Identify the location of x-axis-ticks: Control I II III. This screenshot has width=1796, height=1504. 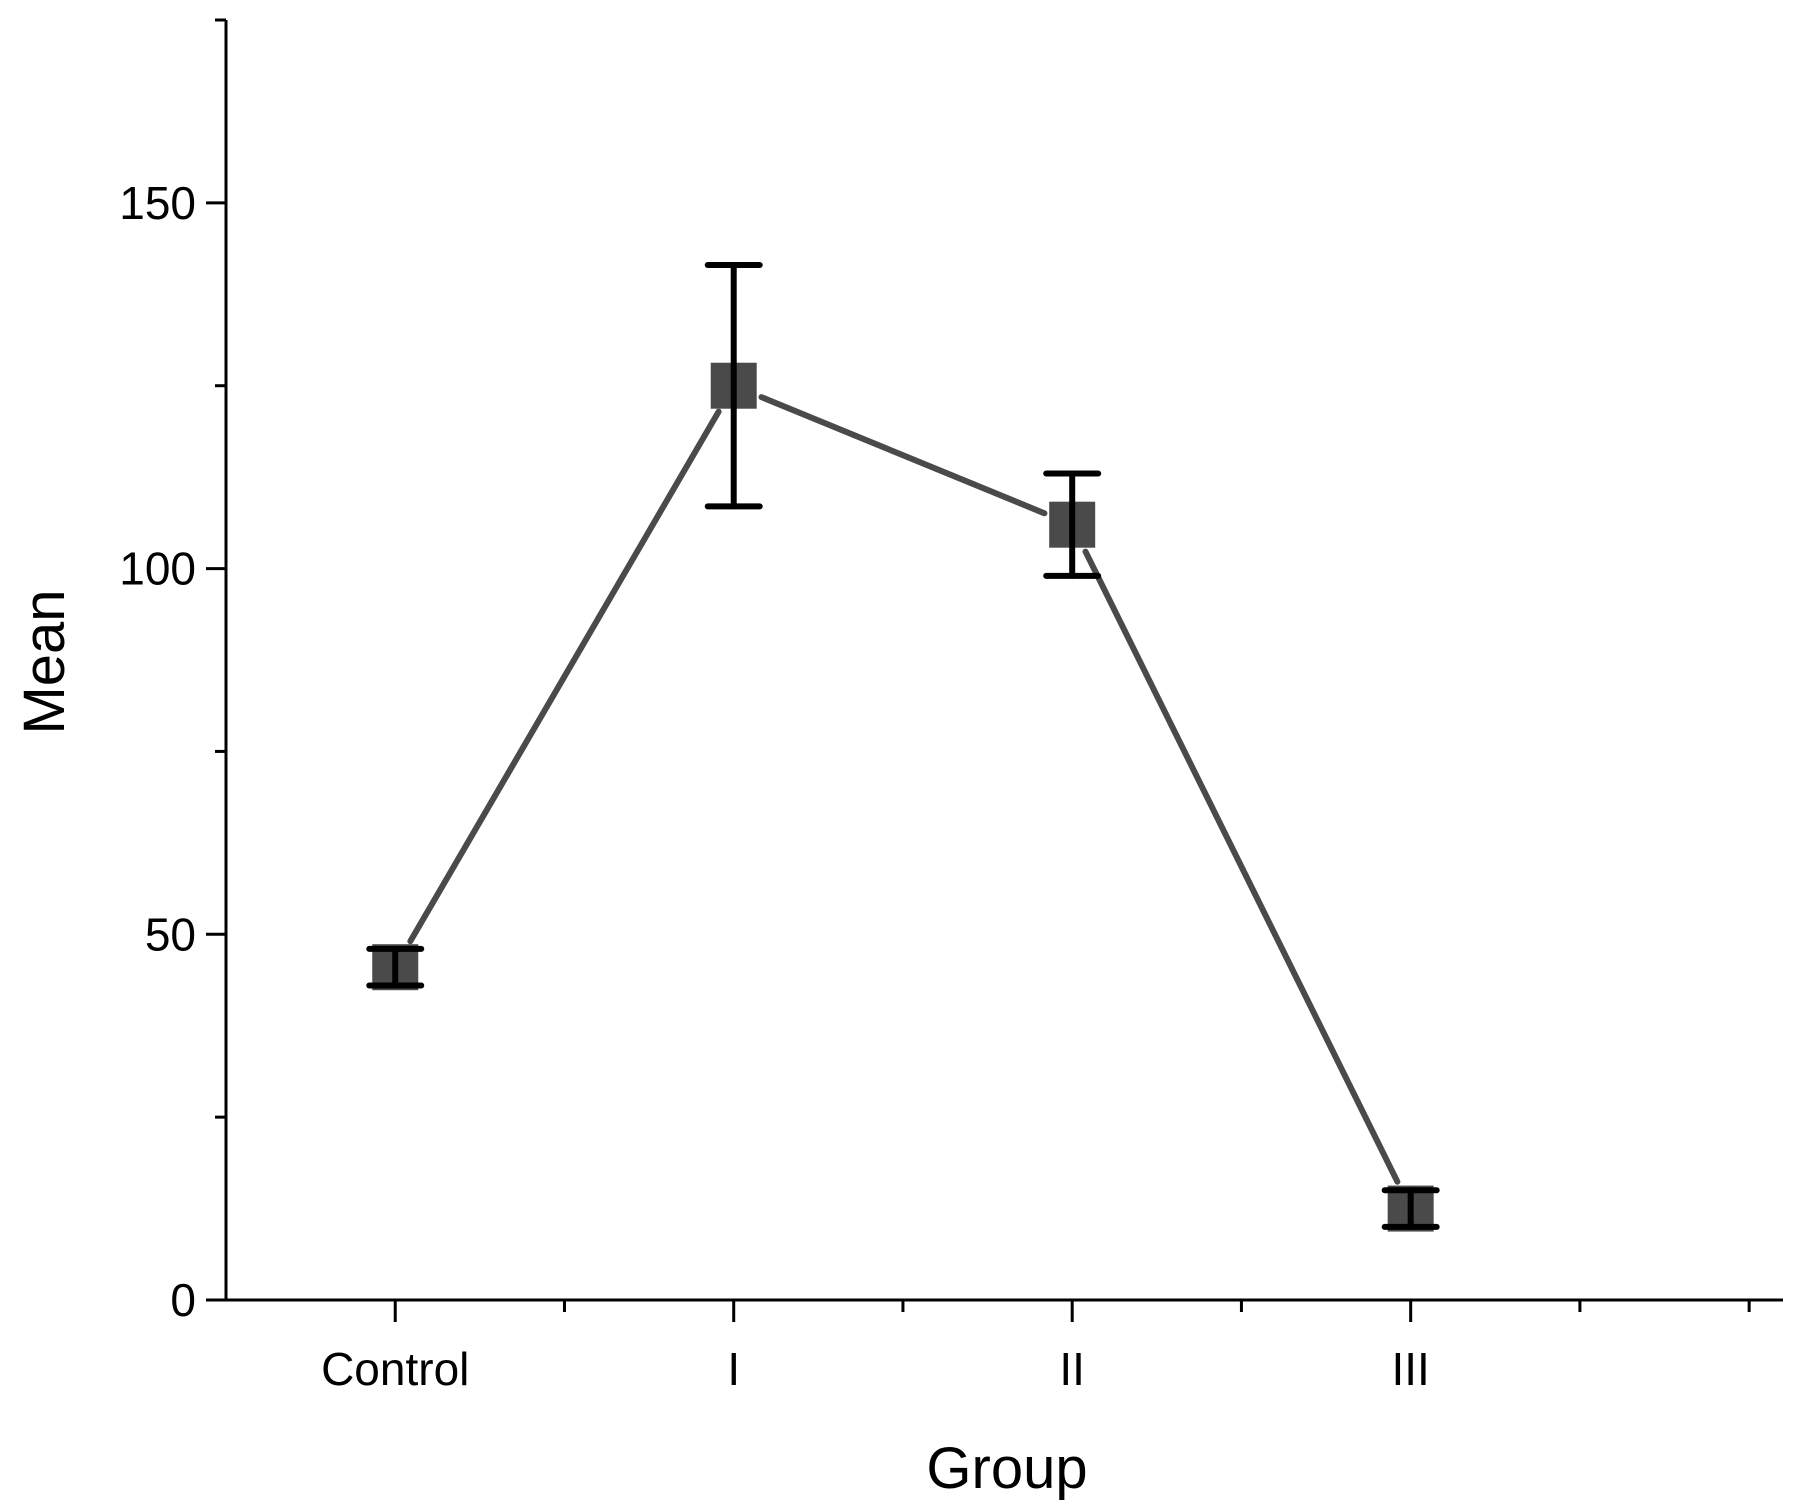
(1036, 1347).